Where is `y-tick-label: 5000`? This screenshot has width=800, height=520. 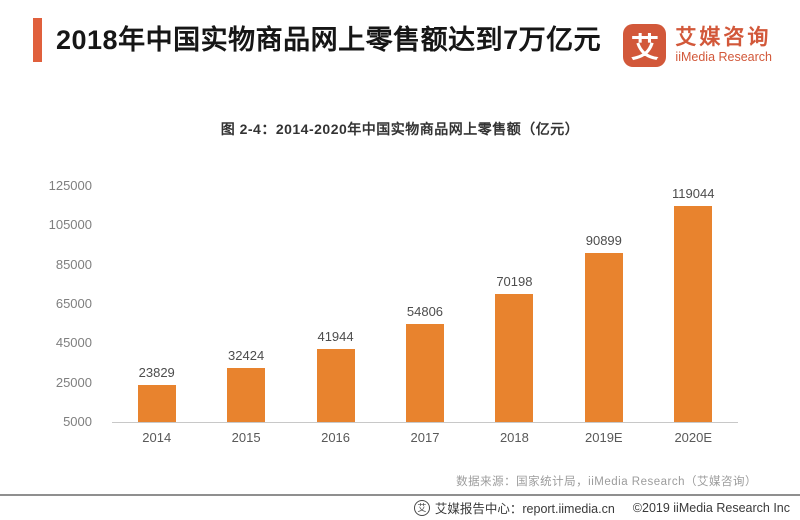 y-tick-label: 5000 is located at coordinates (77, 421).